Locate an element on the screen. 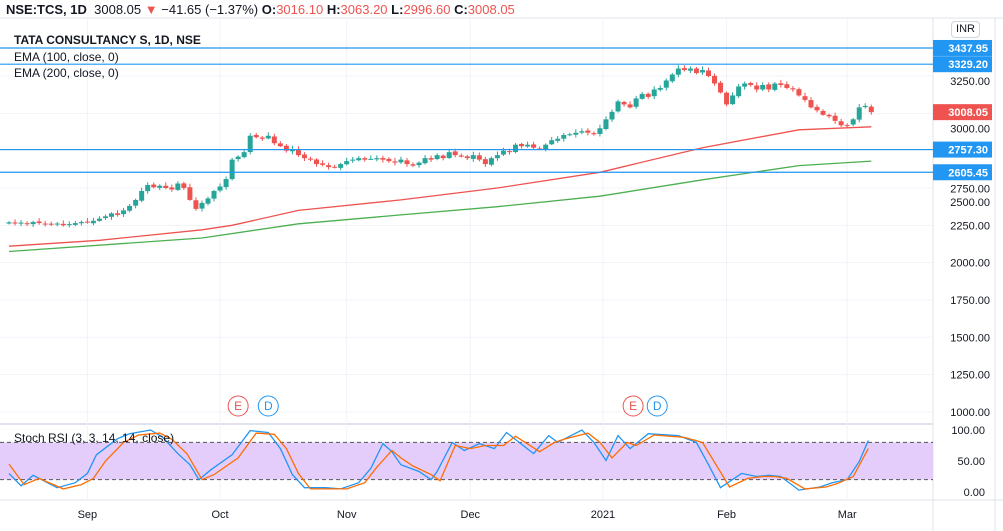  earnings-marker is located at coordinates (633, 406).